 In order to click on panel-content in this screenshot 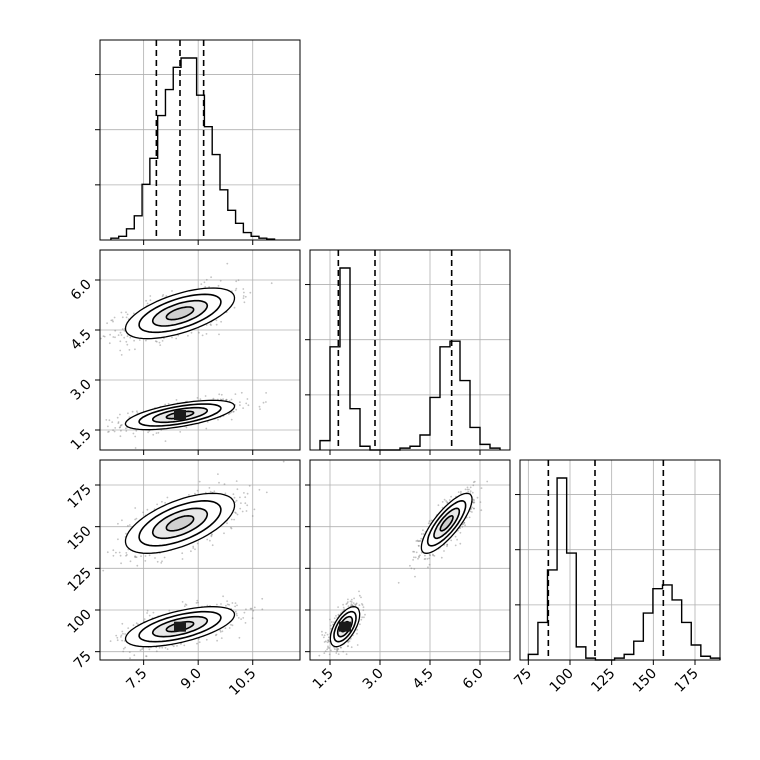, I will do `click(403, 568)`.